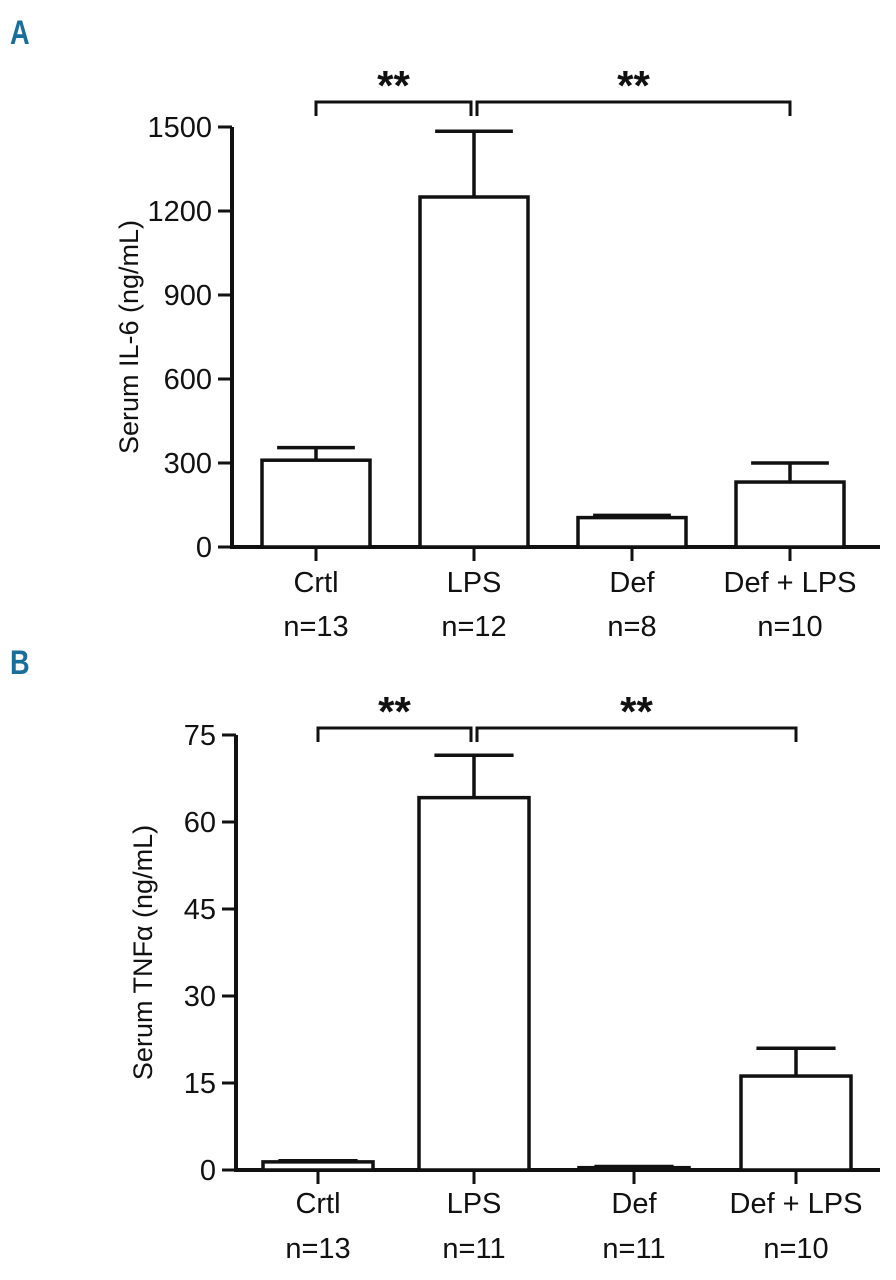 This screenshot has width=896, height=1280. I want to click on y-tick-label: 15, so click(200, 1084).